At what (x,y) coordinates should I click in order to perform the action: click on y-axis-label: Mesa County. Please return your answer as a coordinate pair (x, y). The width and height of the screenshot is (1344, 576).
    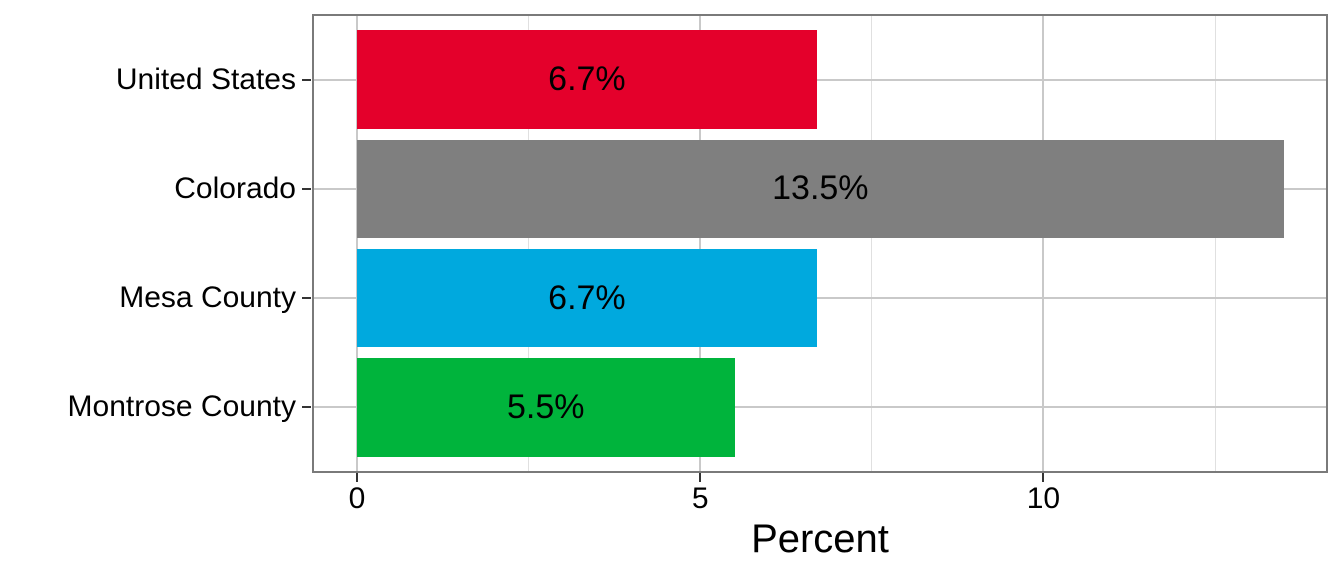
    Looking at the image, I should click on (207, 298).